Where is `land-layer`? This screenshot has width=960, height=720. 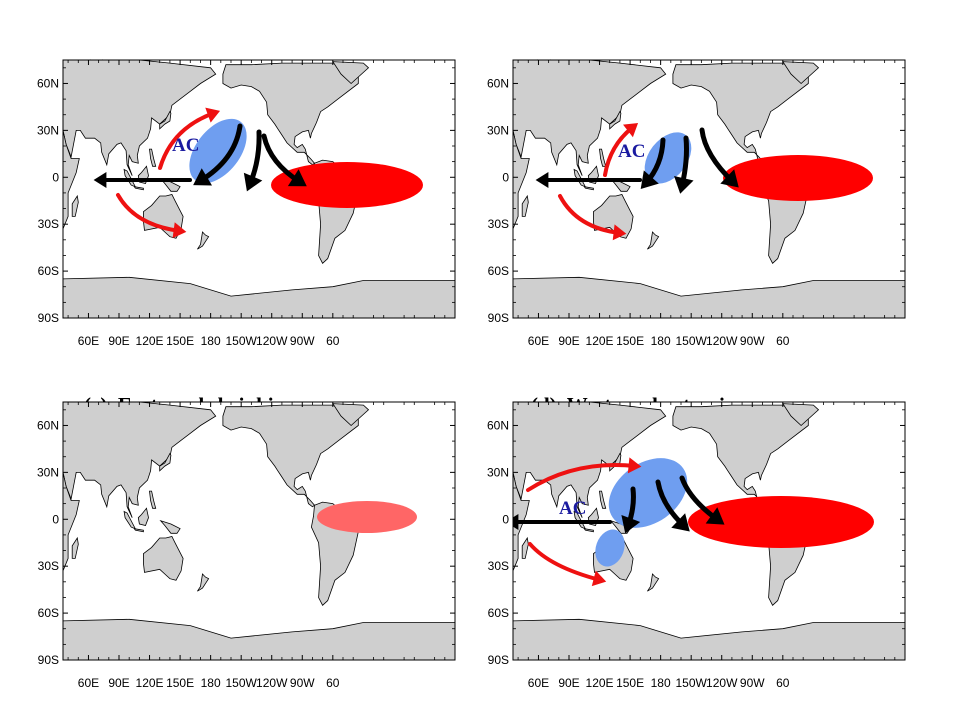 land-layer is located at coordinates (259, 531).